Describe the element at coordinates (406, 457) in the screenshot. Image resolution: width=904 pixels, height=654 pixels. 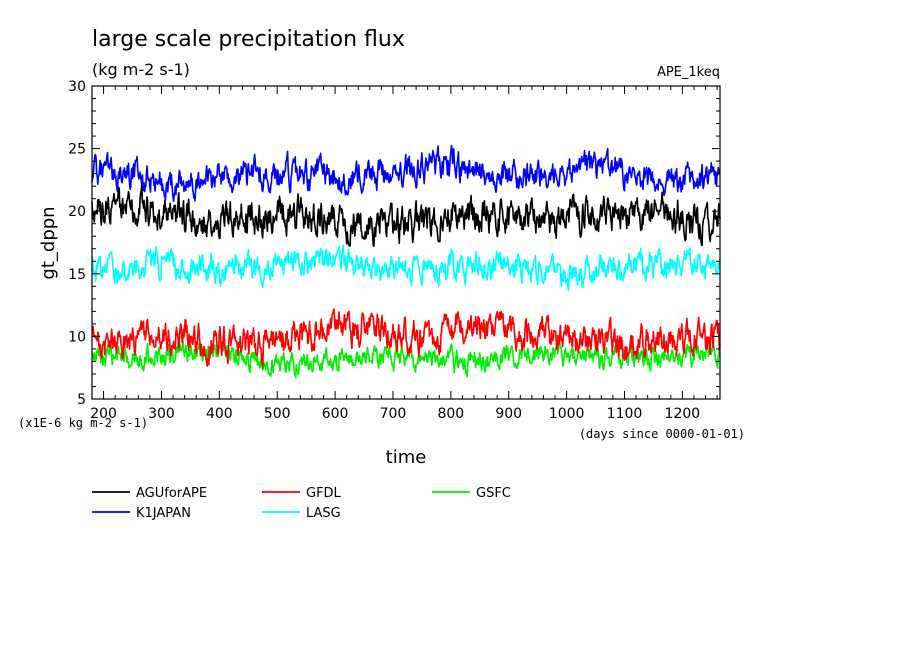
I see `x-axis-label: time` at that location.